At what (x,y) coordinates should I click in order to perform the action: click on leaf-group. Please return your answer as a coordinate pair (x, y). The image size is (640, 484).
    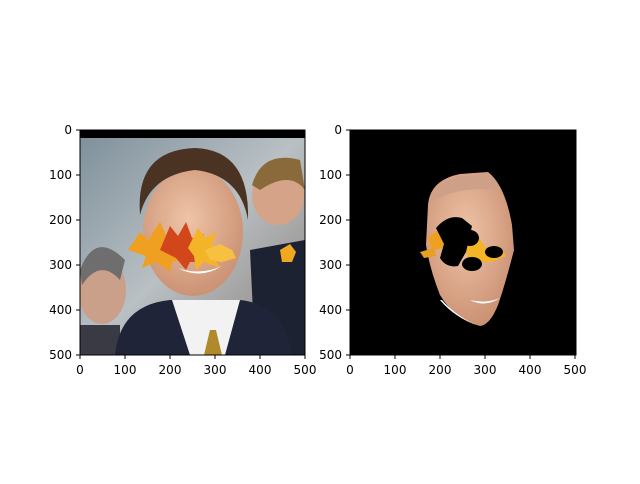
    Looking at the image, I should click on (212, 247).